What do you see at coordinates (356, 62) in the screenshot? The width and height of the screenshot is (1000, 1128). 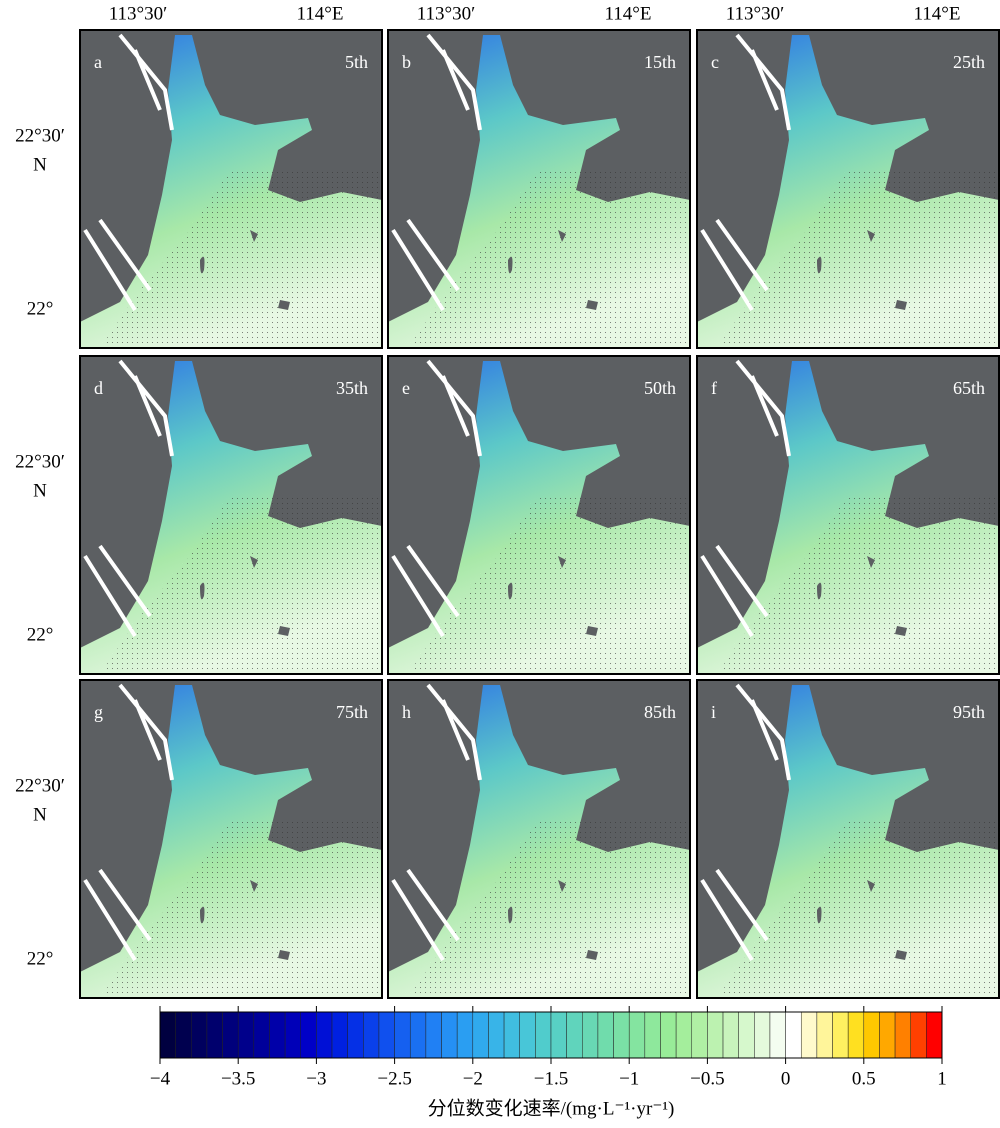 I see `panel-percentile: 5th` at bounding box center [356, 62].